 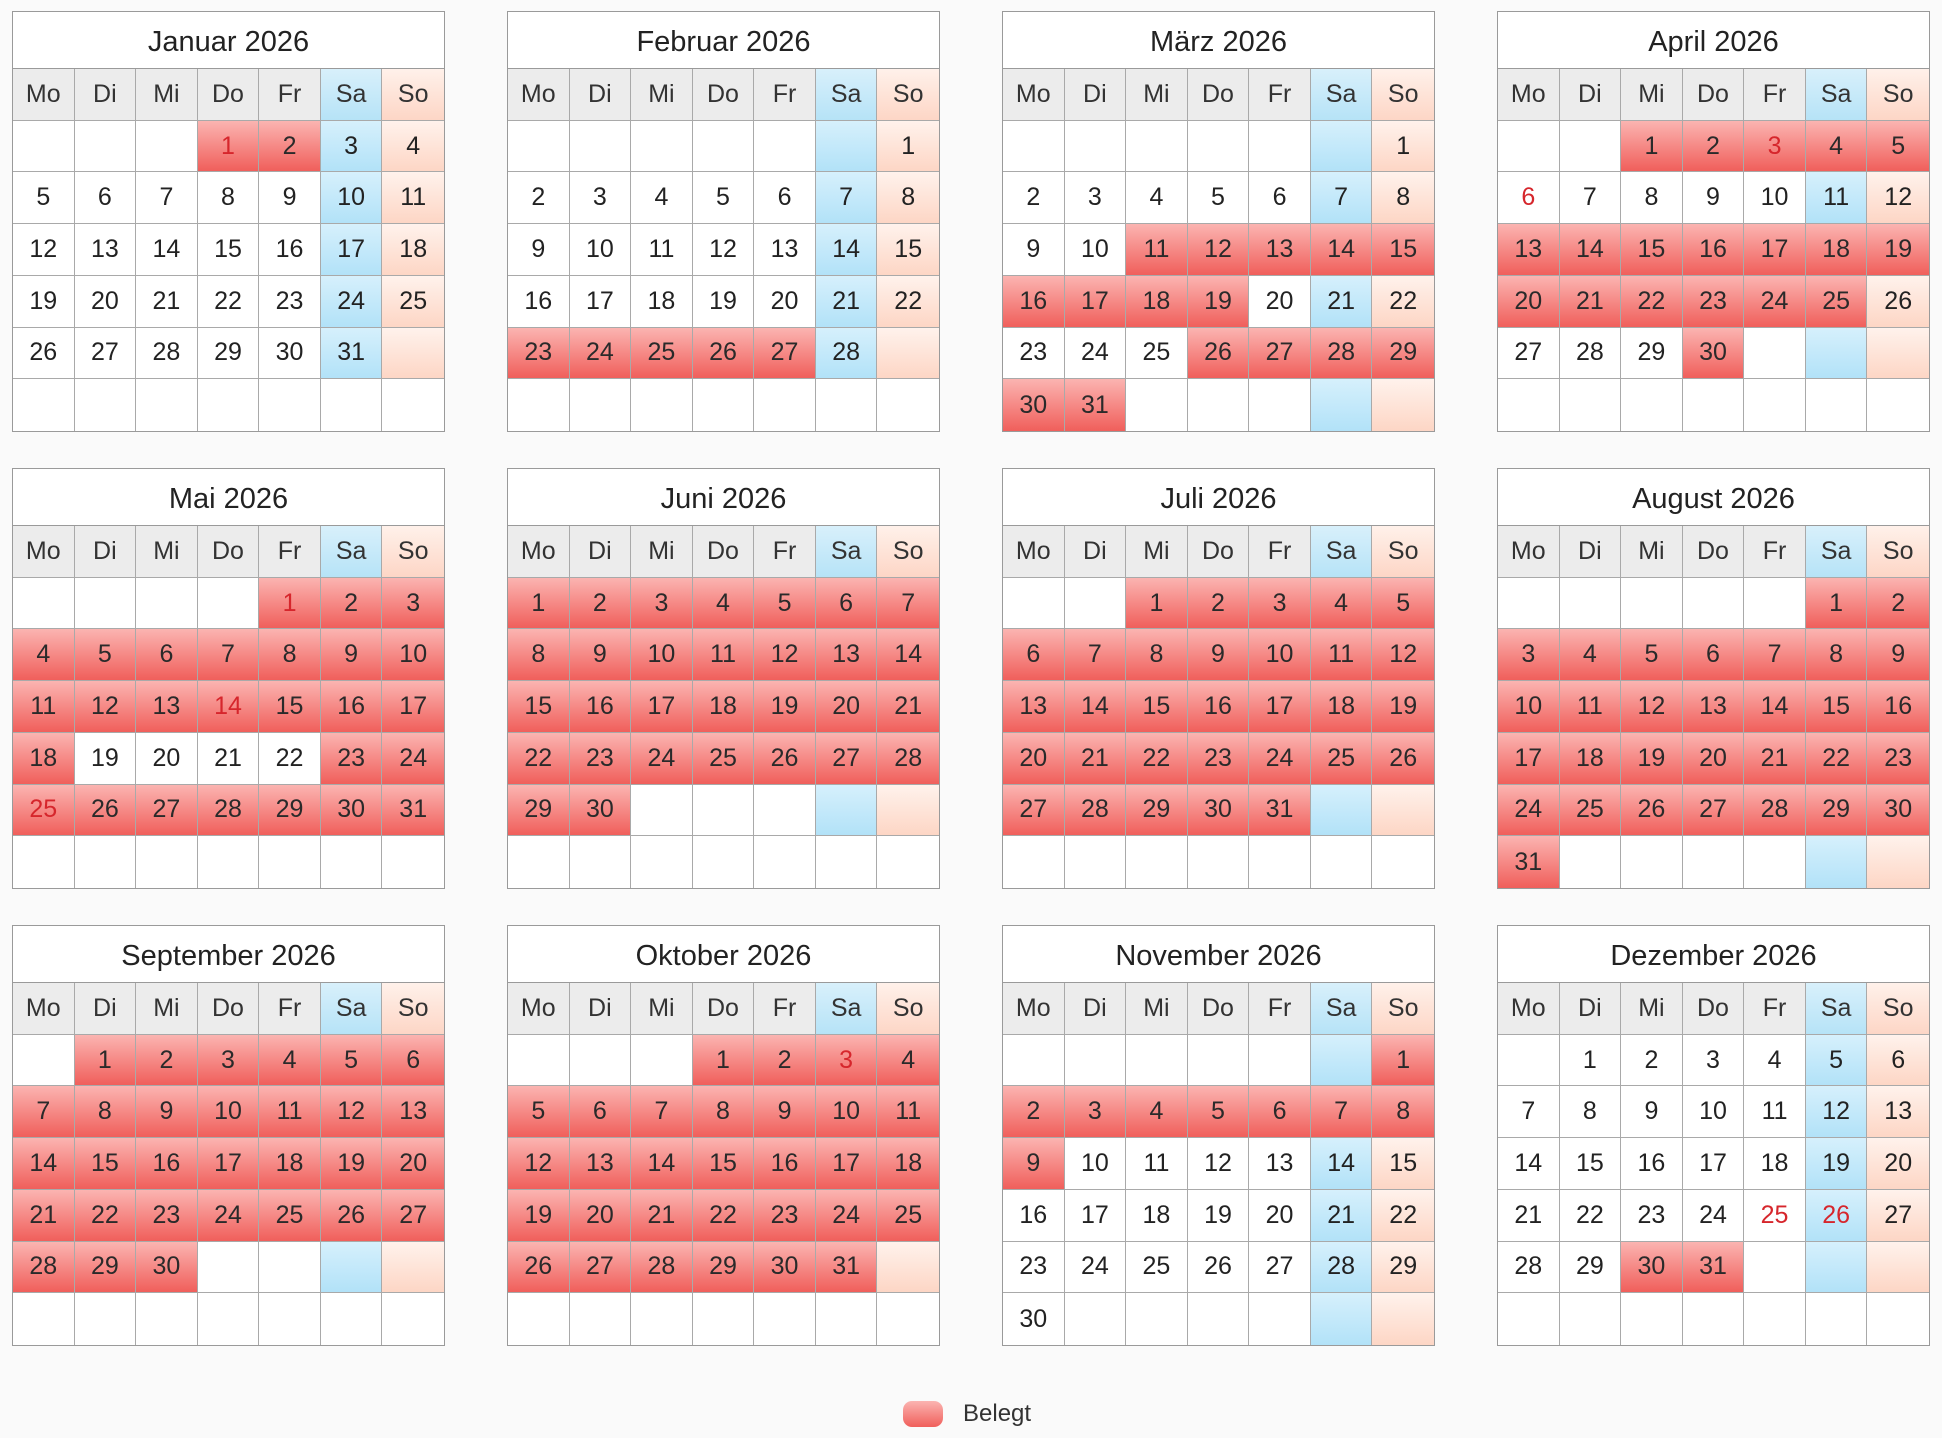 What do you see at coordinates (1034, 301) in the screenshot?
I see `day-cell: 16` at bounding box center [1034, 301].